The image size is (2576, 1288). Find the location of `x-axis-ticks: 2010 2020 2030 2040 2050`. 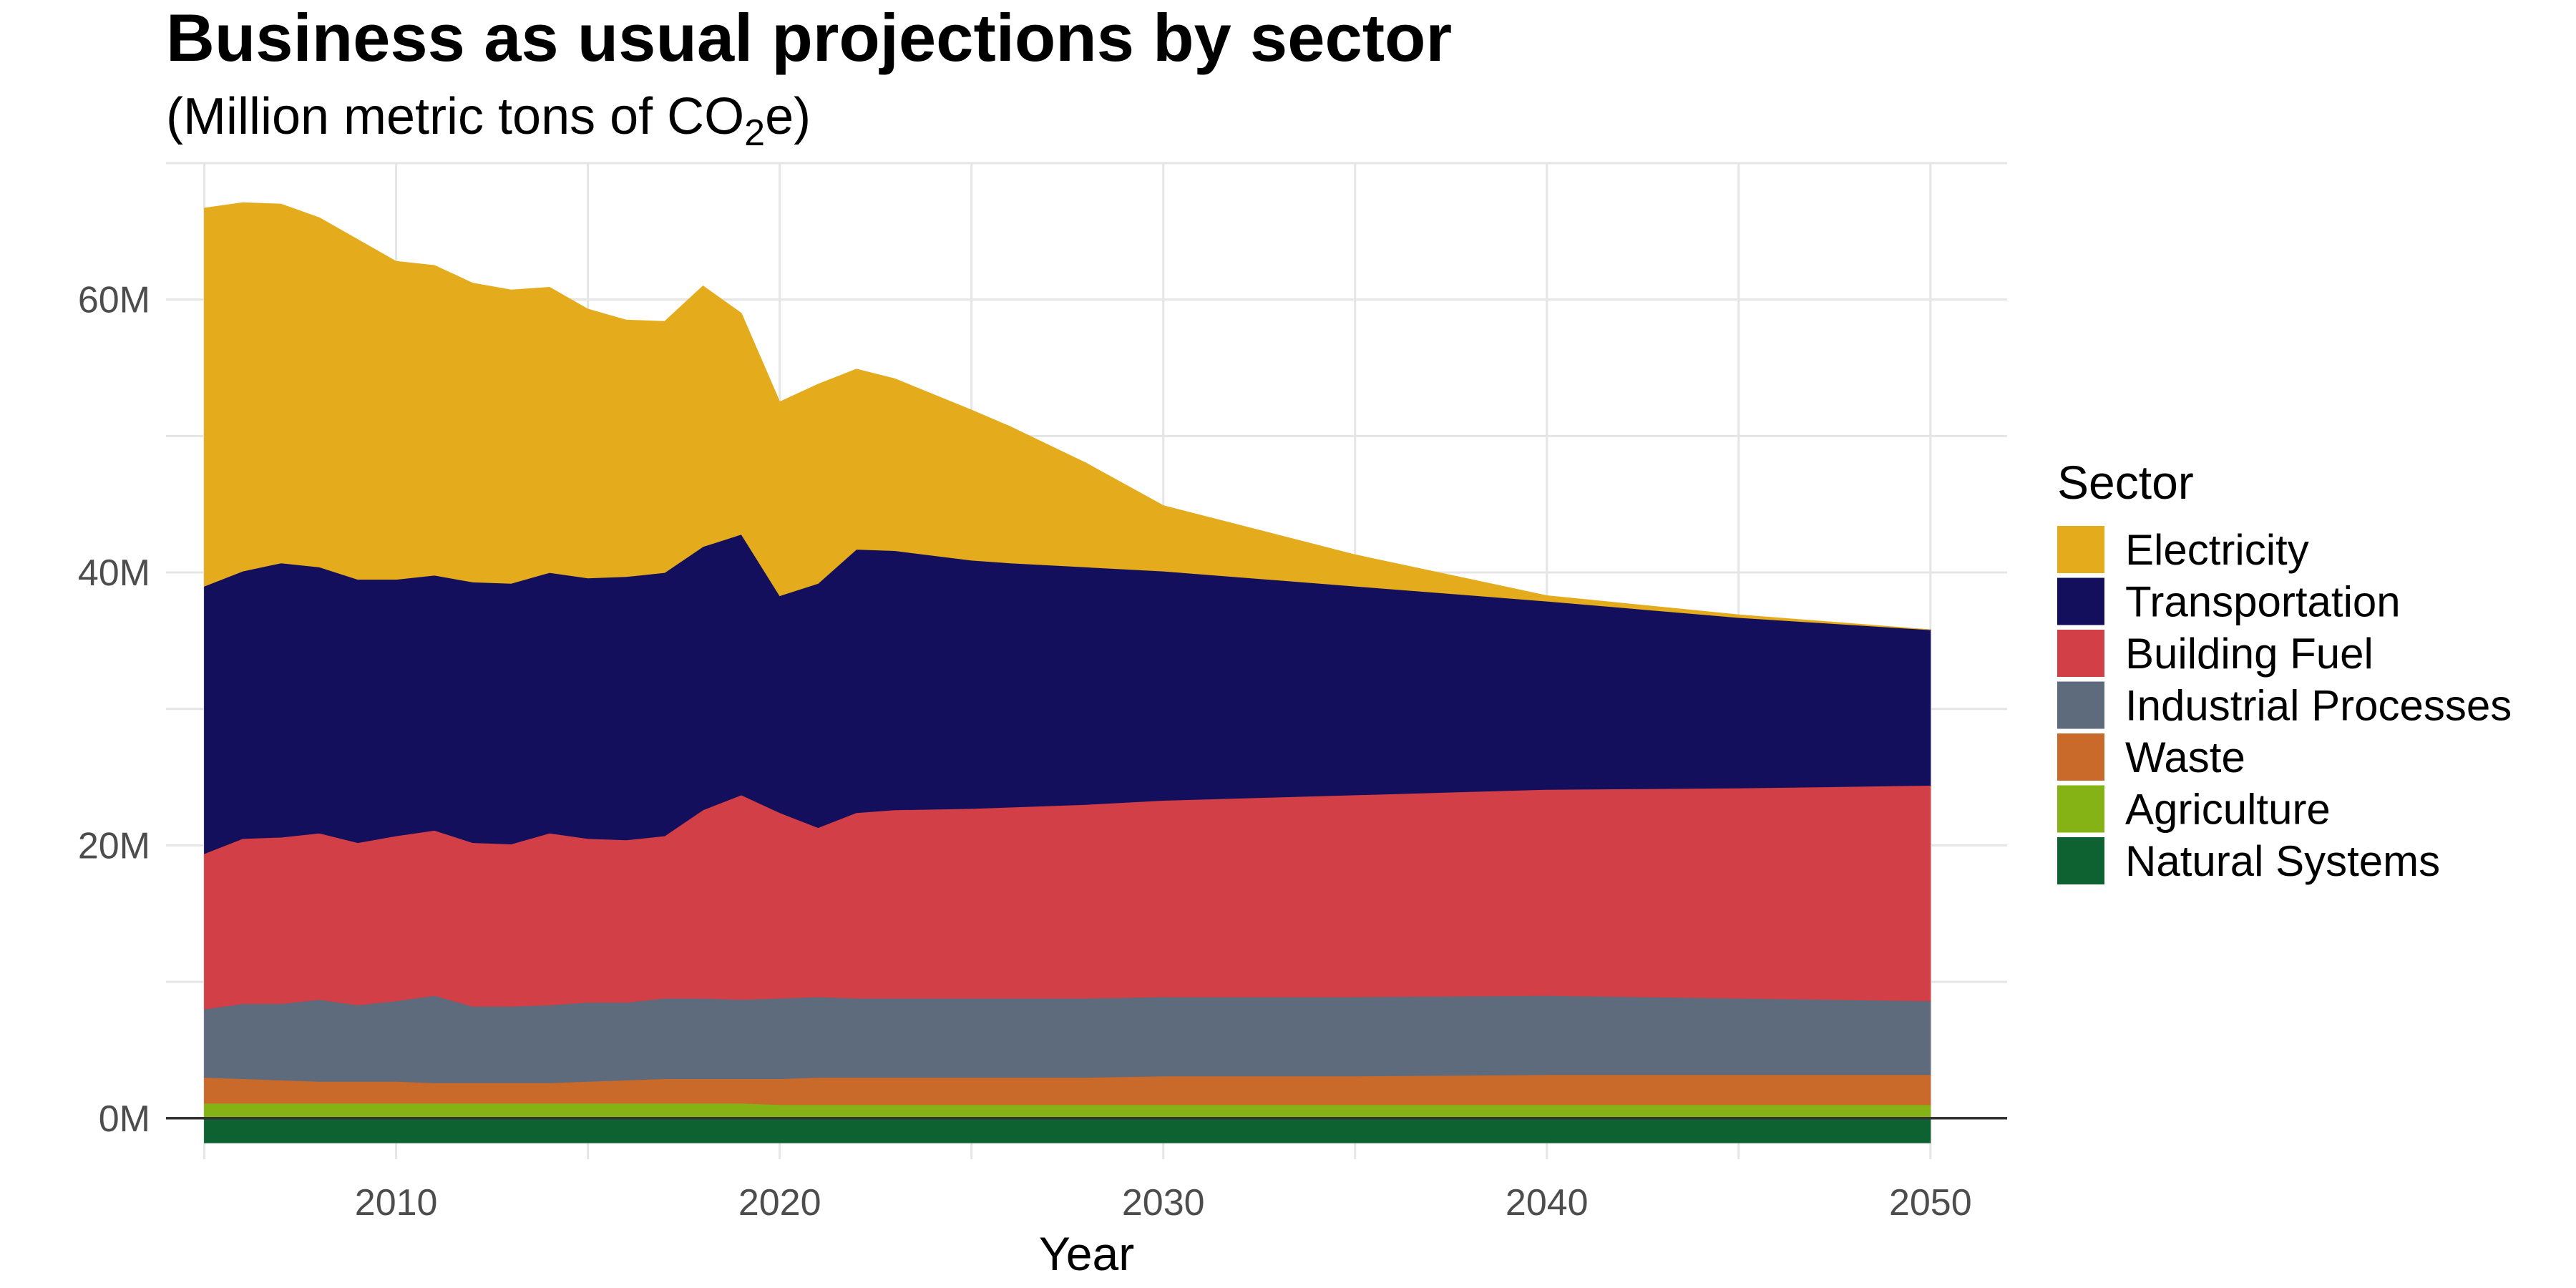

x-axis-ticks: 2010 2020 2030 2040 2050 is located at coordinates (1163, 1203).